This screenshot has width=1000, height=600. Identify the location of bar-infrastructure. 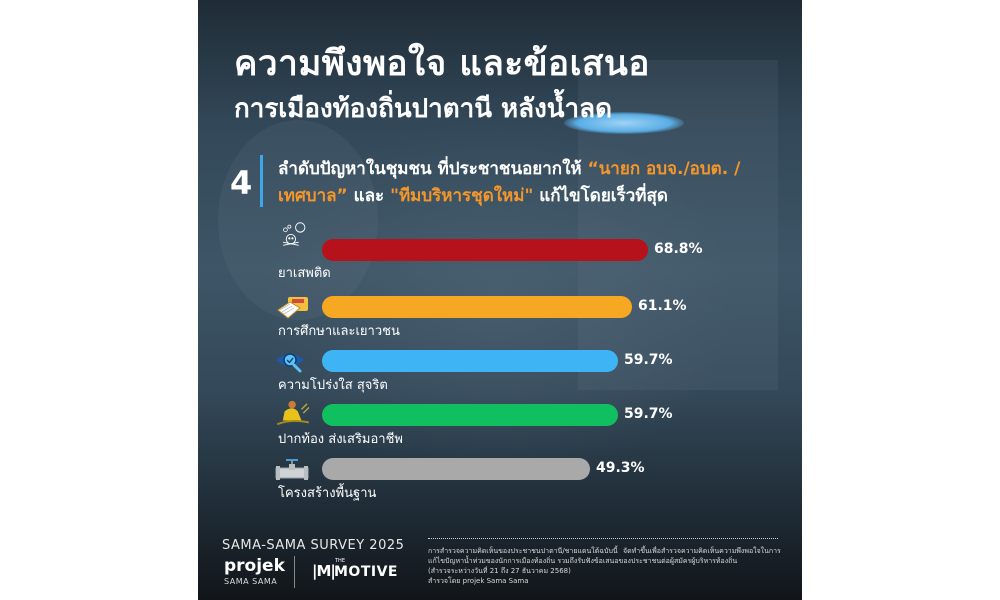
(456, 469).